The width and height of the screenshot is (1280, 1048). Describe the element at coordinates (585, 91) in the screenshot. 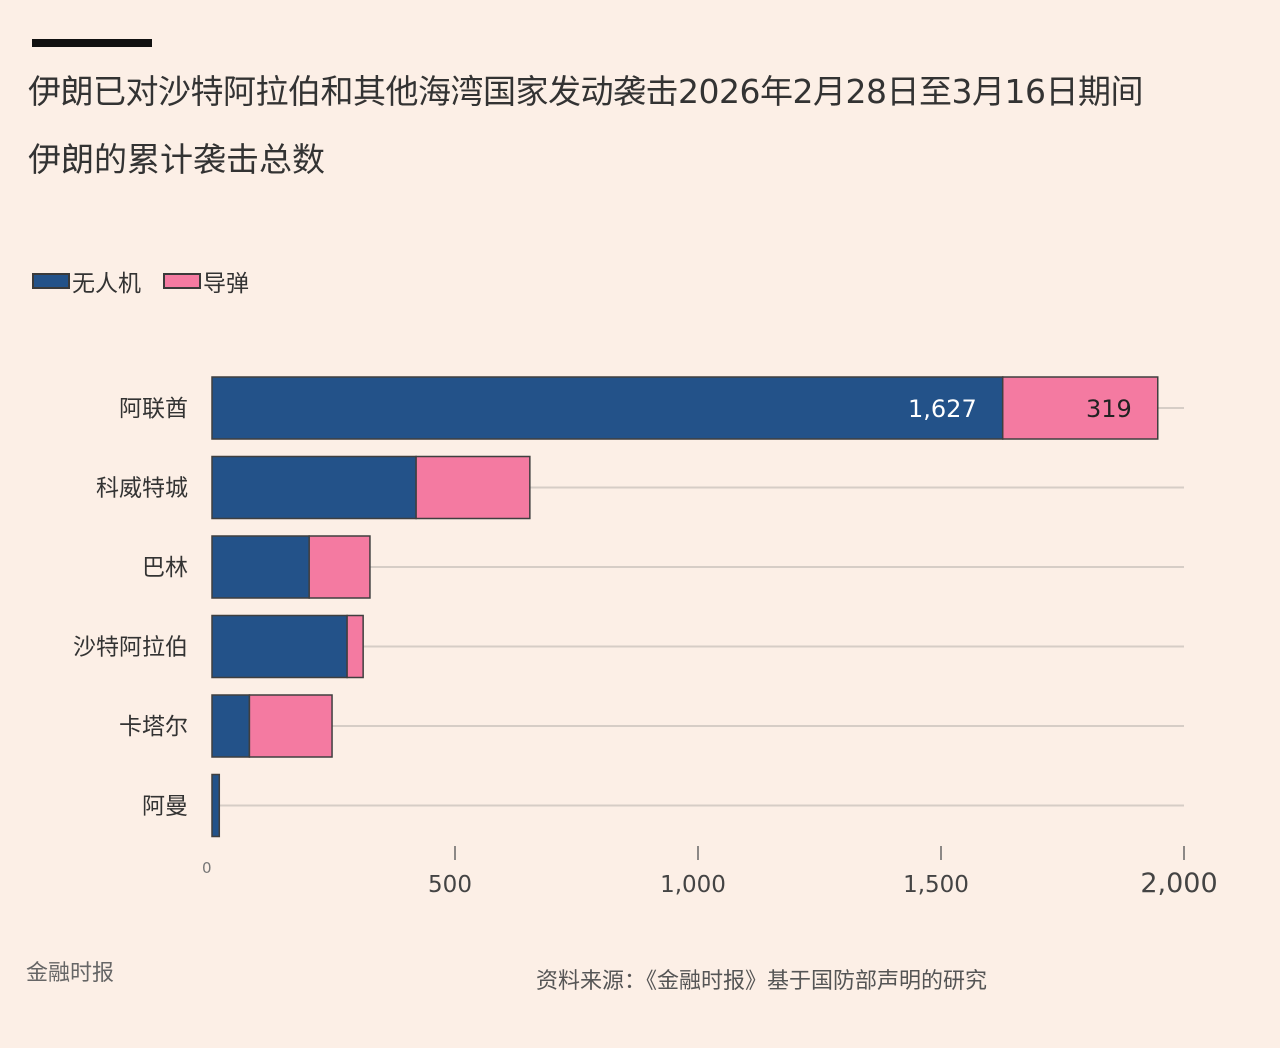

I see `chart-title: 伊朗已对沙特阿拉伯和其他海湾国家发动袭击2026年2月28日至3月16日期间` at that location.